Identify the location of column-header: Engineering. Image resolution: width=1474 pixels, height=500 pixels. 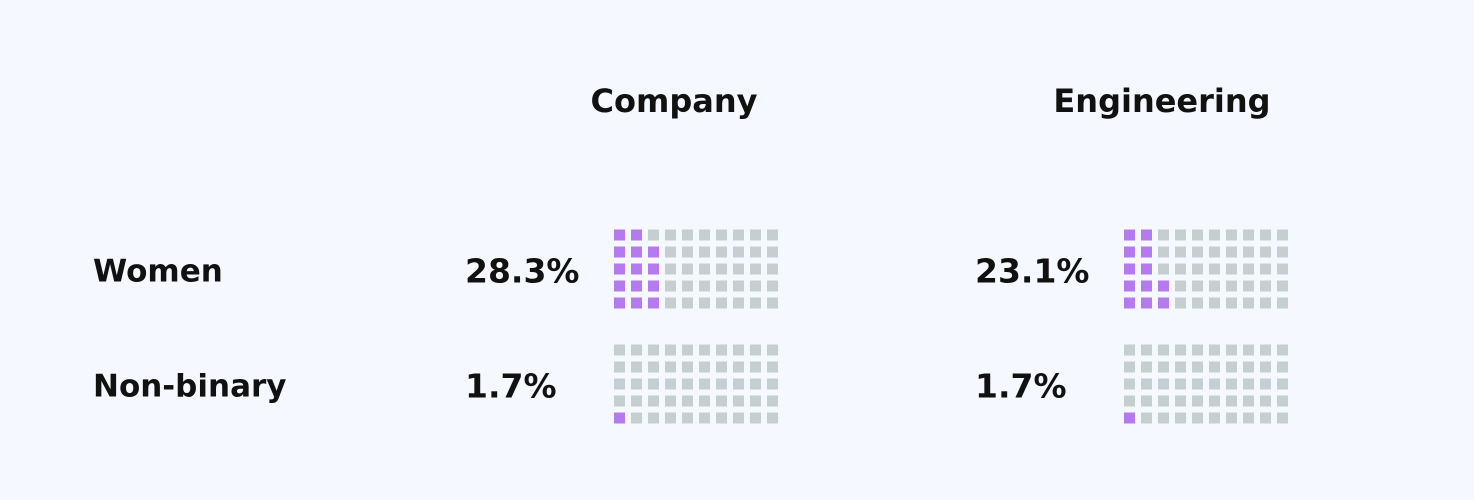
(1161, 101).